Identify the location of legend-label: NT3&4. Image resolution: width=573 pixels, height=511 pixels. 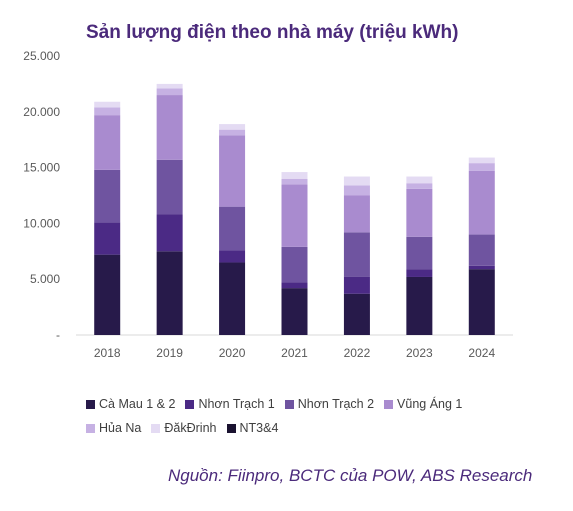
(259, 428).